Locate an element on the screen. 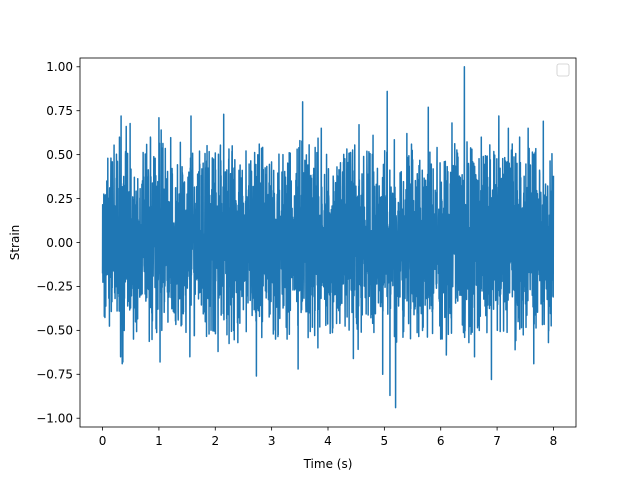  x-tick-label: 0 is located at coordinates (103, 441).